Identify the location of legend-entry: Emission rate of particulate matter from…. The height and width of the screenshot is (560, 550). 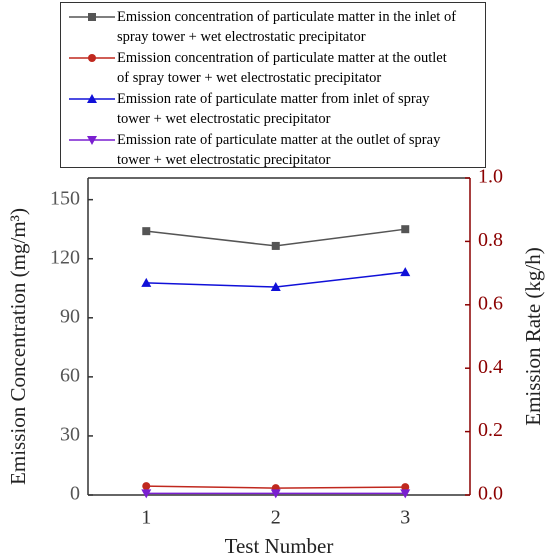
(273, 109).